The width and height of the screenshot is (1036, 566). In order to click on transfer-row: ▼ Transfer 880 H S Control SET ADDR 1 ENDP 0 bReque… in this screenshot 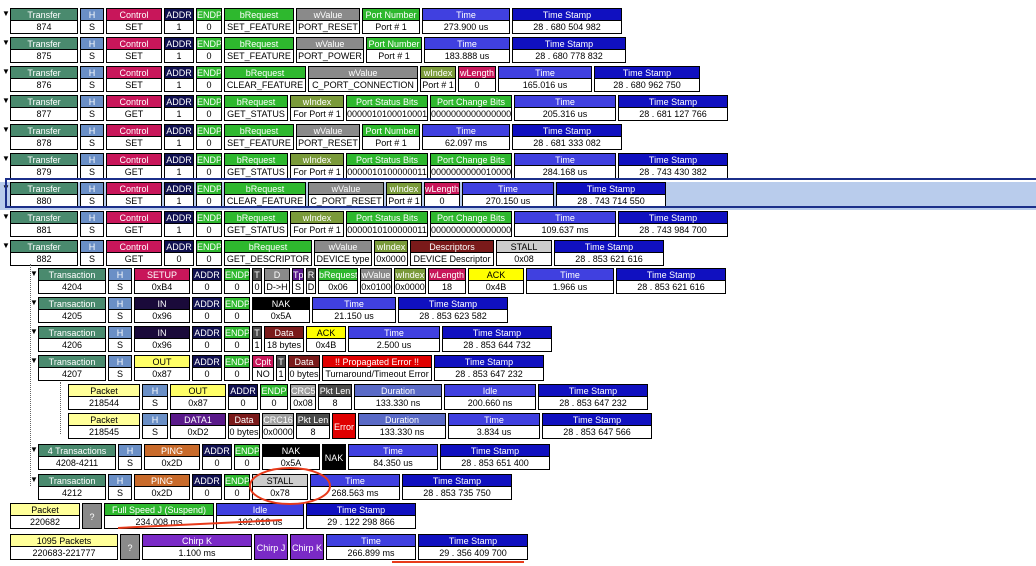, I will do `click(518, 196)`.